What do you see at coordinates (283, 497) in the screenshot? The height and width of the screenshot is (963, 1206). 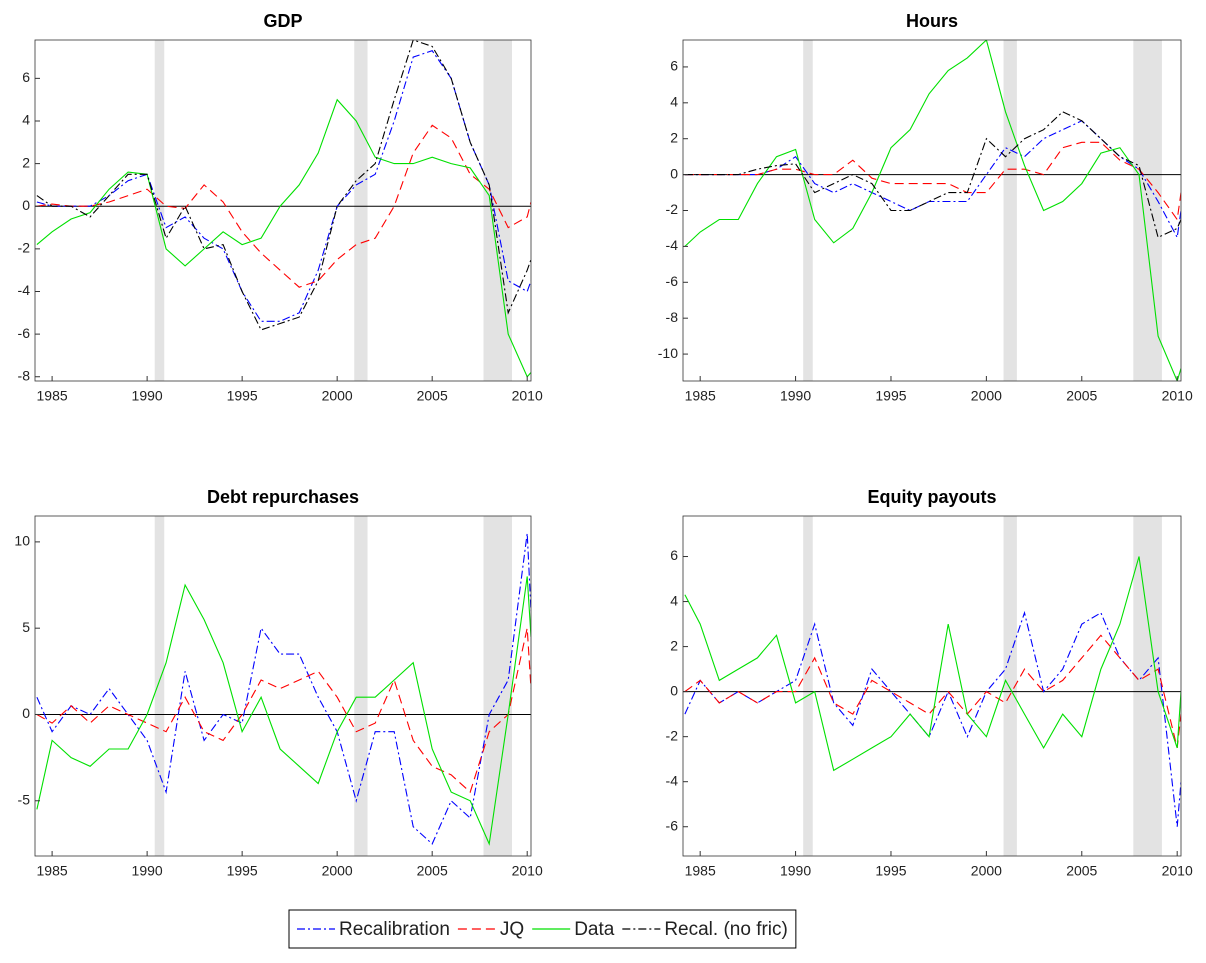 I see `chart-title: Debt repurchases` at bounding box center [283, 497].